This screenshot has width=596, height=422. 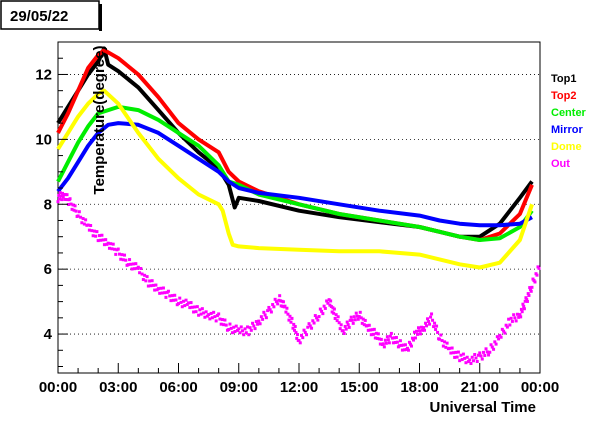 I want to click on x-tick-label: 00:00, so click(x=540, y=387).